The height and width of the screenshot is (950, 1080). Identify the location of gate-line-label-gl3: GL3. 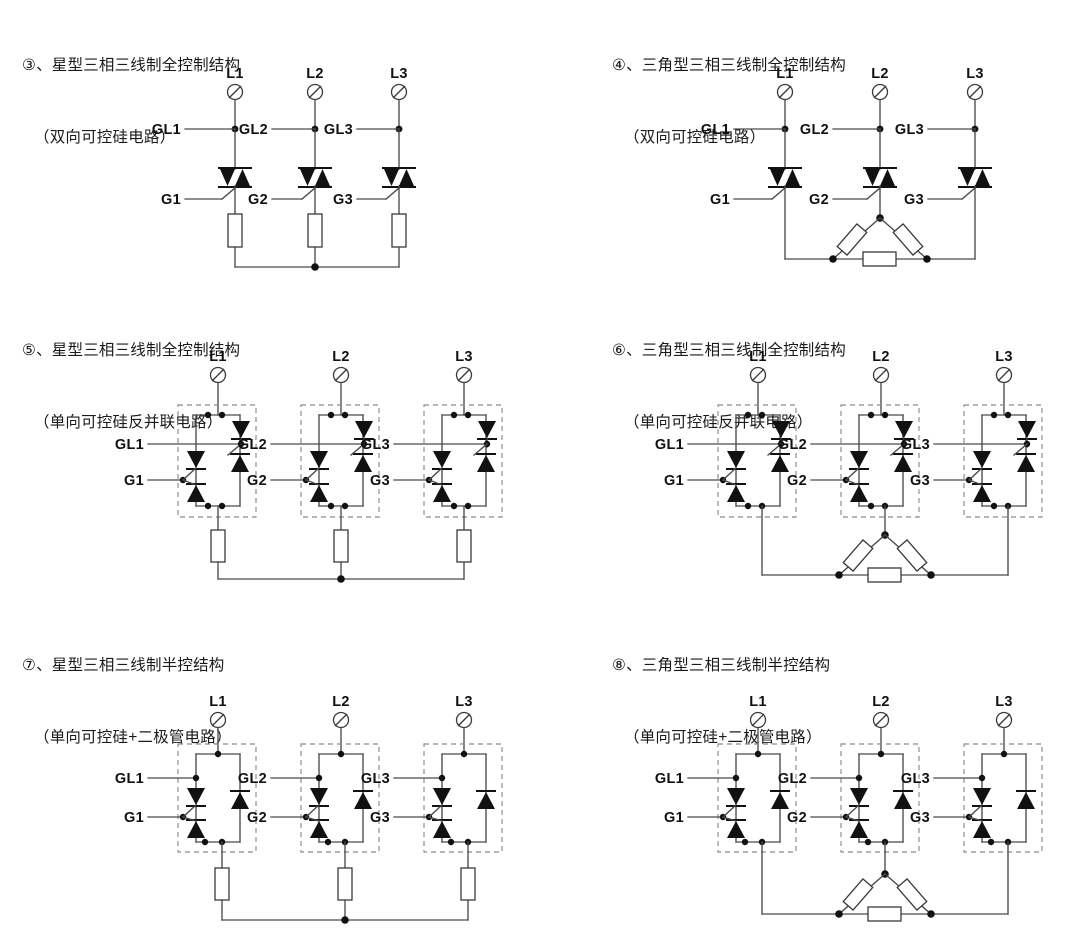
(375, 445).